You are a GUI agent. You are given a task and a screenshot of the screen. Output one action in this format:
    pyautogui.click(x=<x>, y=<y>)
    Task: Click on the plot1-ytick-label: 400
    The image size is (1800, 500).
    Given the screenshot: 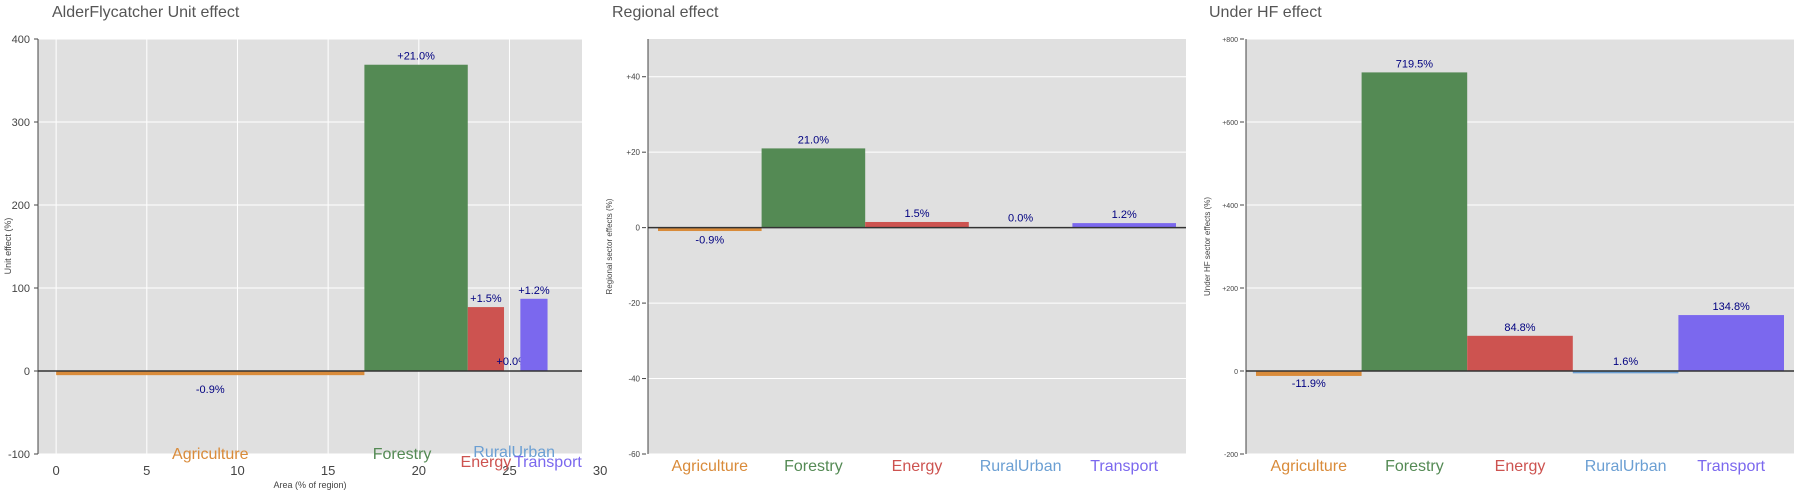 What is the action you would take?
    pyautogui.click(x=21, y=40)
    